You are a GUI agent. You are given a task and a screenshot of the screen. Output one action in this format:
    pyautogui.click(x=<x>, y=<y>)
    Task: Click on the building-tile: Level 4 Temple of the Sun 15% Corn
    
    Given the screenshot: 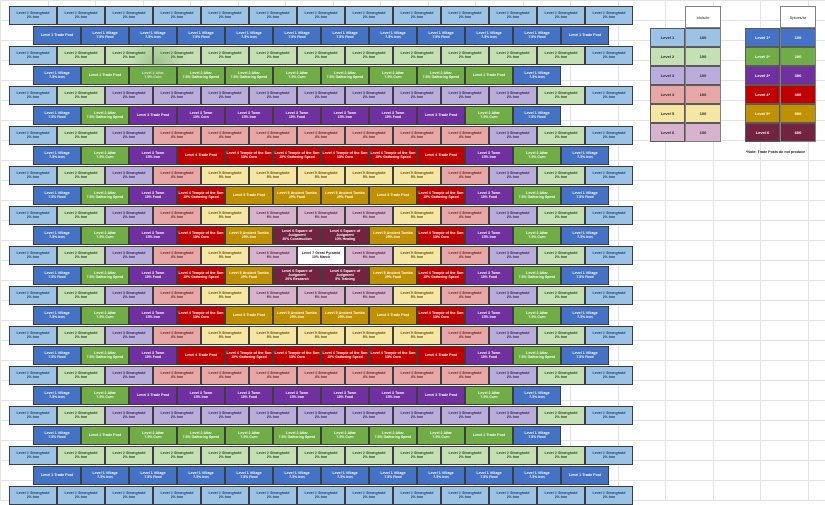 What is the action you would take?
    pyautogui.click(x=201, y=315)
    